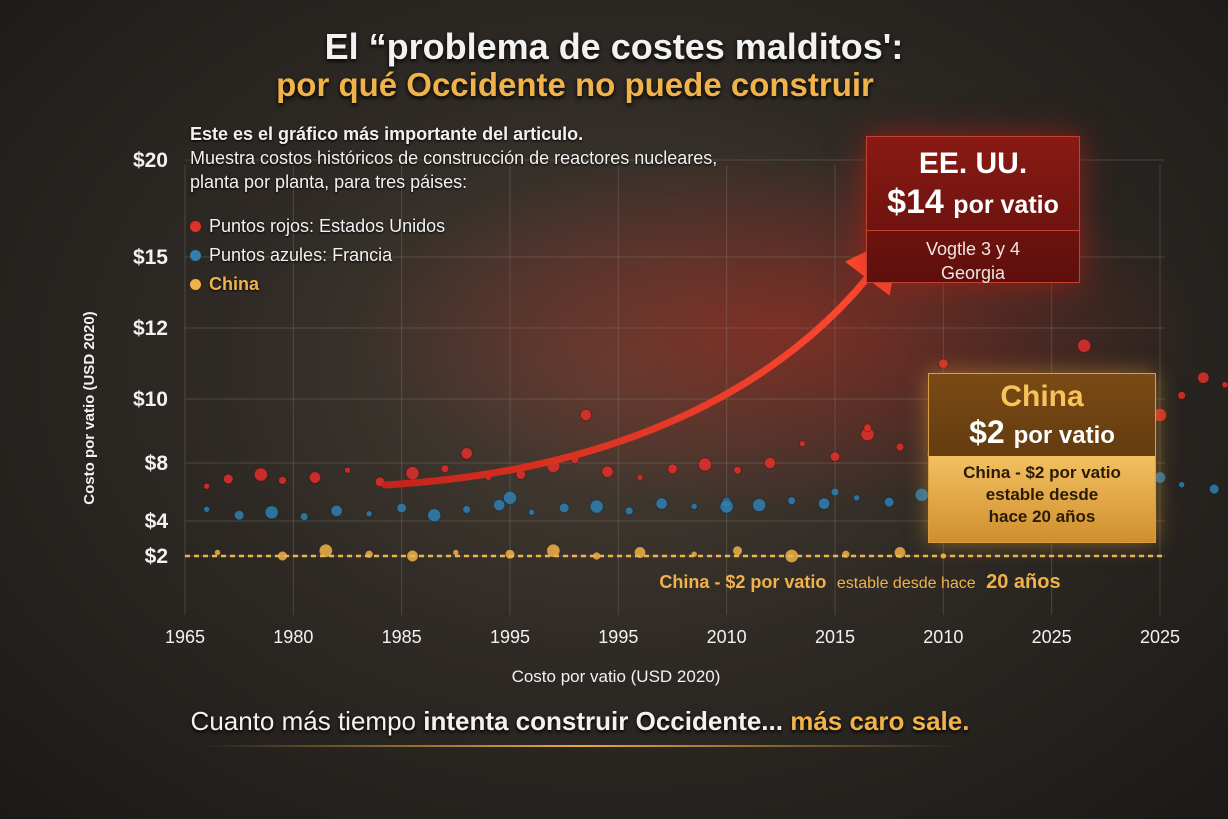  I want to click on footer-part-3: más caro sale., so click(880, 721).